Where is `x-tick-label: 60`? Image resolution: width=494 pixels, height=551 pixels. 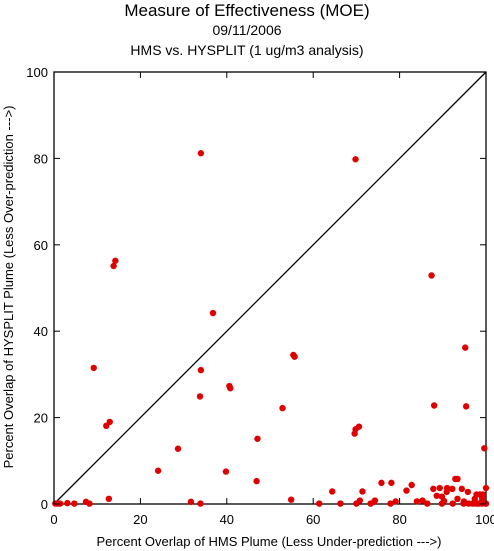 x-tick-label: 60 is located at coordinates (313, 519).